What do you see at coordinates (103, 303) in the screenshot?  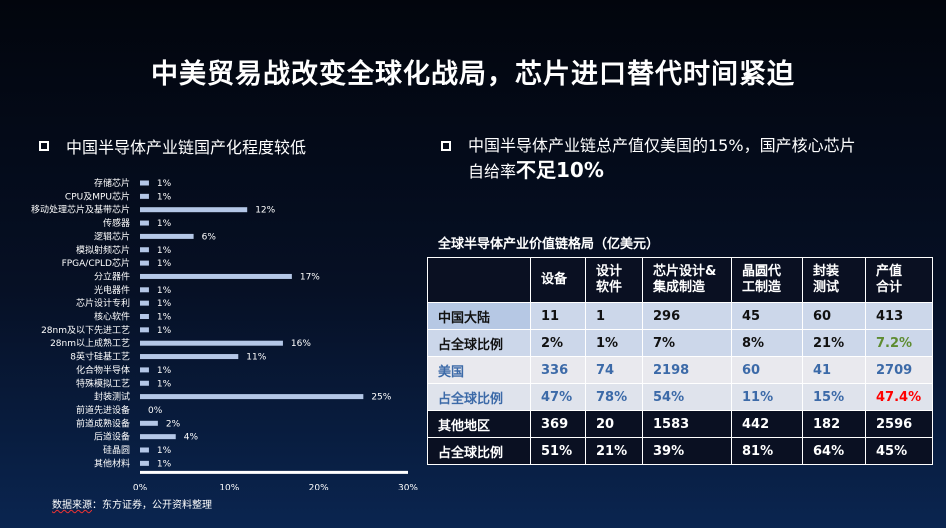 I see `category-label: 芯片设计专利` at bounding box center [103, 303].